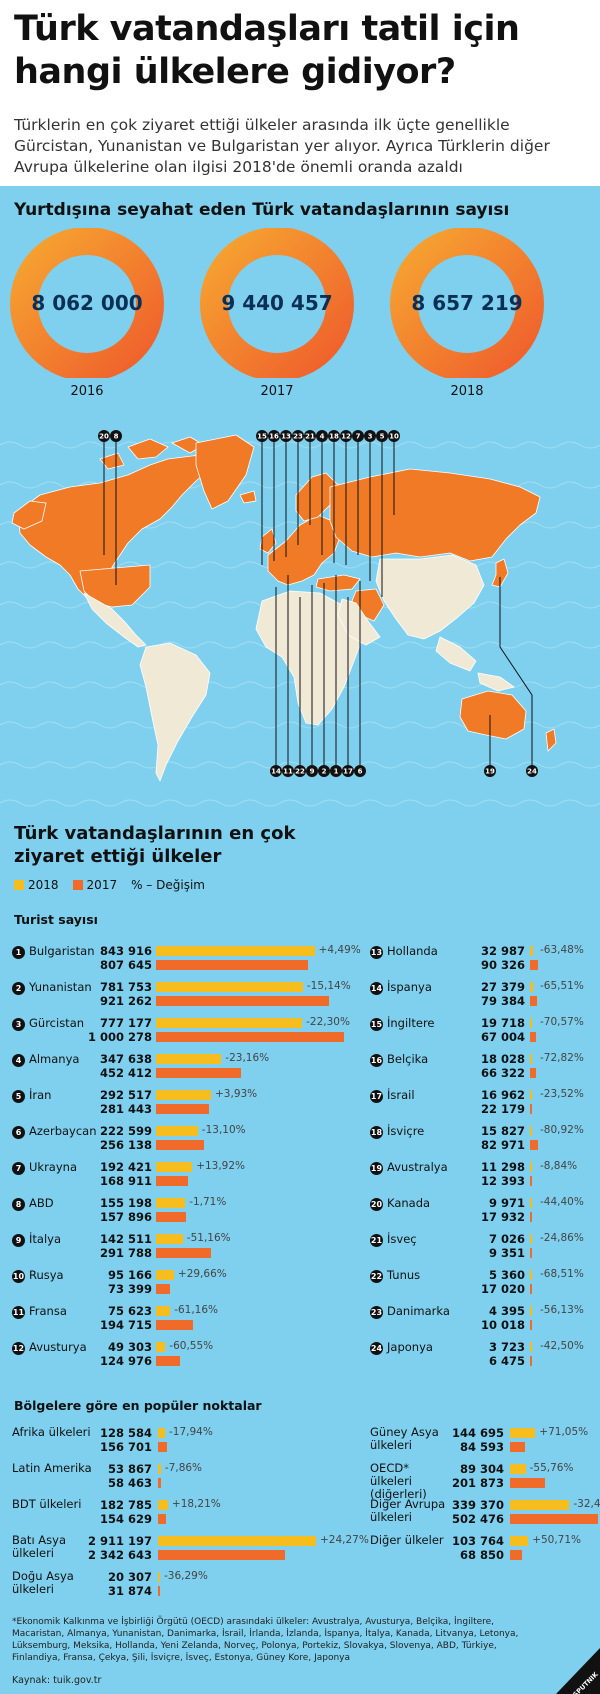 The width and height of the screenshot is (600, 1694). Describe the element at coordinates (506, 1253) in the screenshot. I see `value-2017: 9 351` at that location.